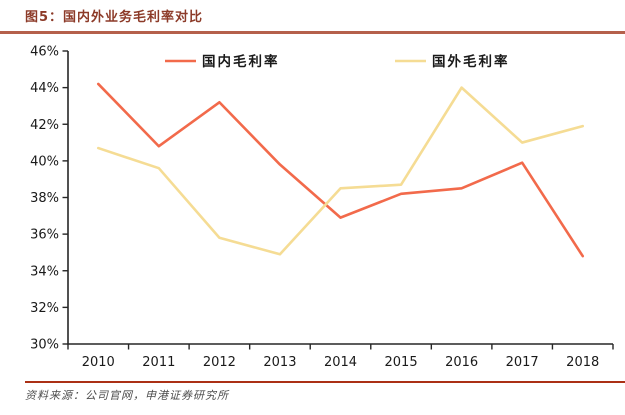 This screenshot has width=625, height=415. Describe the element at coordinates (312, 32) in the screenshot. I see `title-divider-line` at that location.